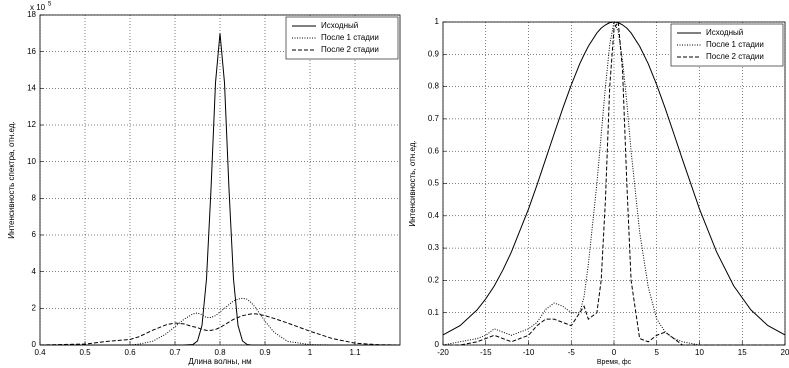 Image resolution: width=789 pixels, height=368 pixels. What do you see at coordinates (31, 14) in the screenshot?
I see `y-tick-label: 18` at bounding box center [31, 14].